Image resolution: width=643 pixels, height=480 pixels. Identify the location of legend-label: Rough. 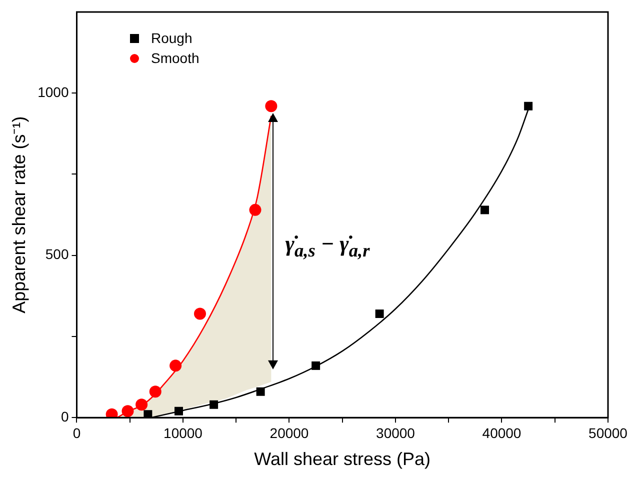
(171, 38).